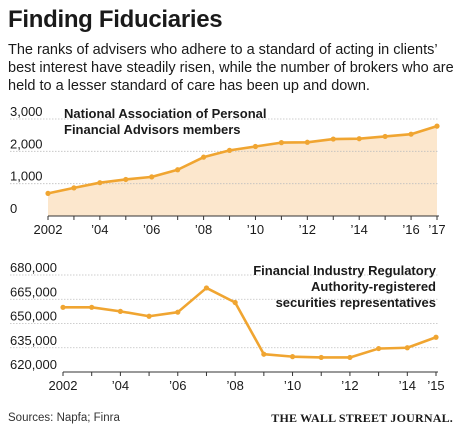  I want to click on y-tick-label: 650,000, so click(33, 316).